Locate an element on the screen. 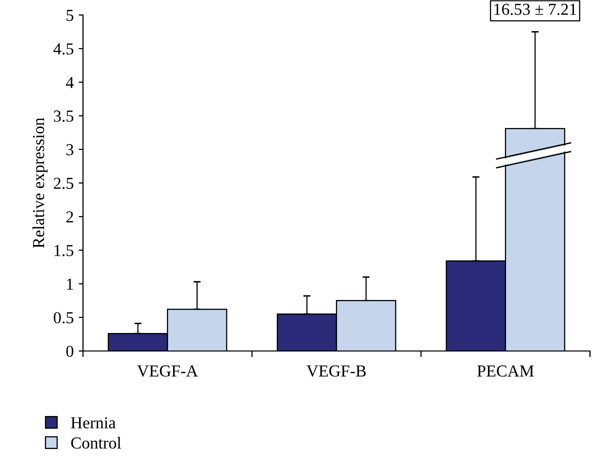  y-tick-label: 4 is located at coordinates (70, 82).